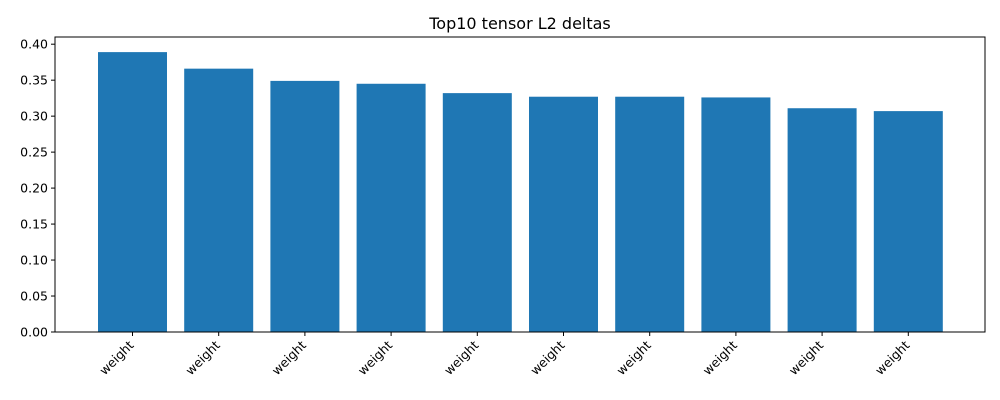 This screenshot has height=400, width=1000. Describe the element at coordinates (34, 116) in the screenshot. I see `y-tick-label-6: 0.30` at that location.